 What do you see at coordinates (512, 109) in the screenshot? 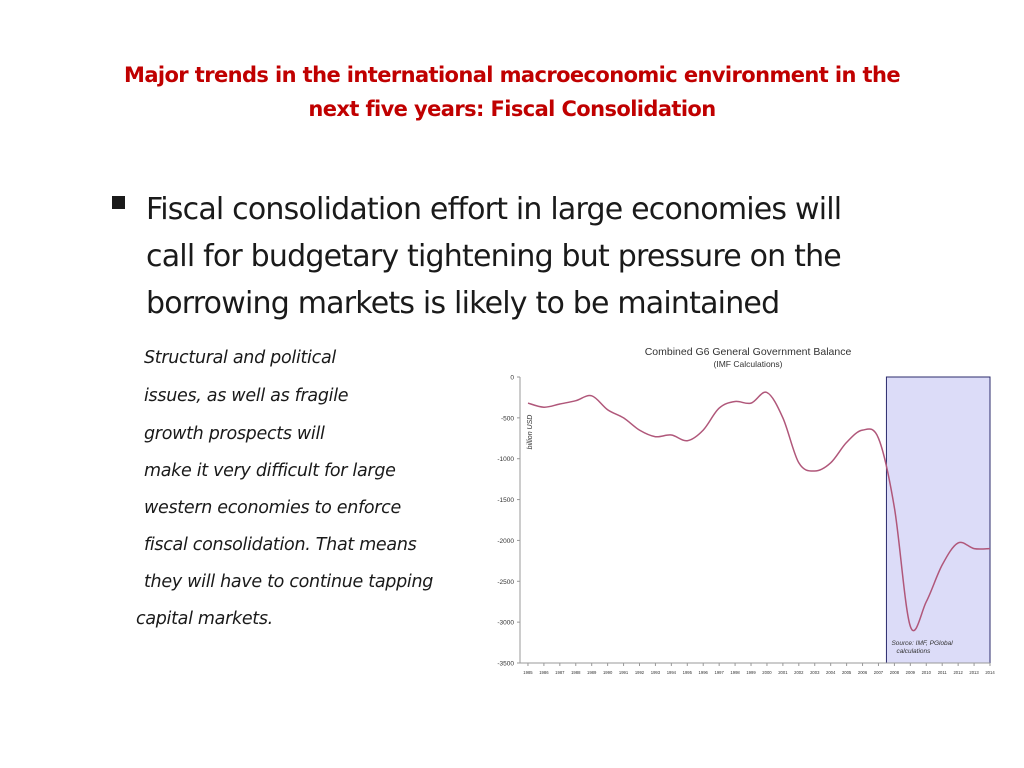
I see `title-line-2: next five years: Fiscal Consolidation` at bounding box center [512, 109].